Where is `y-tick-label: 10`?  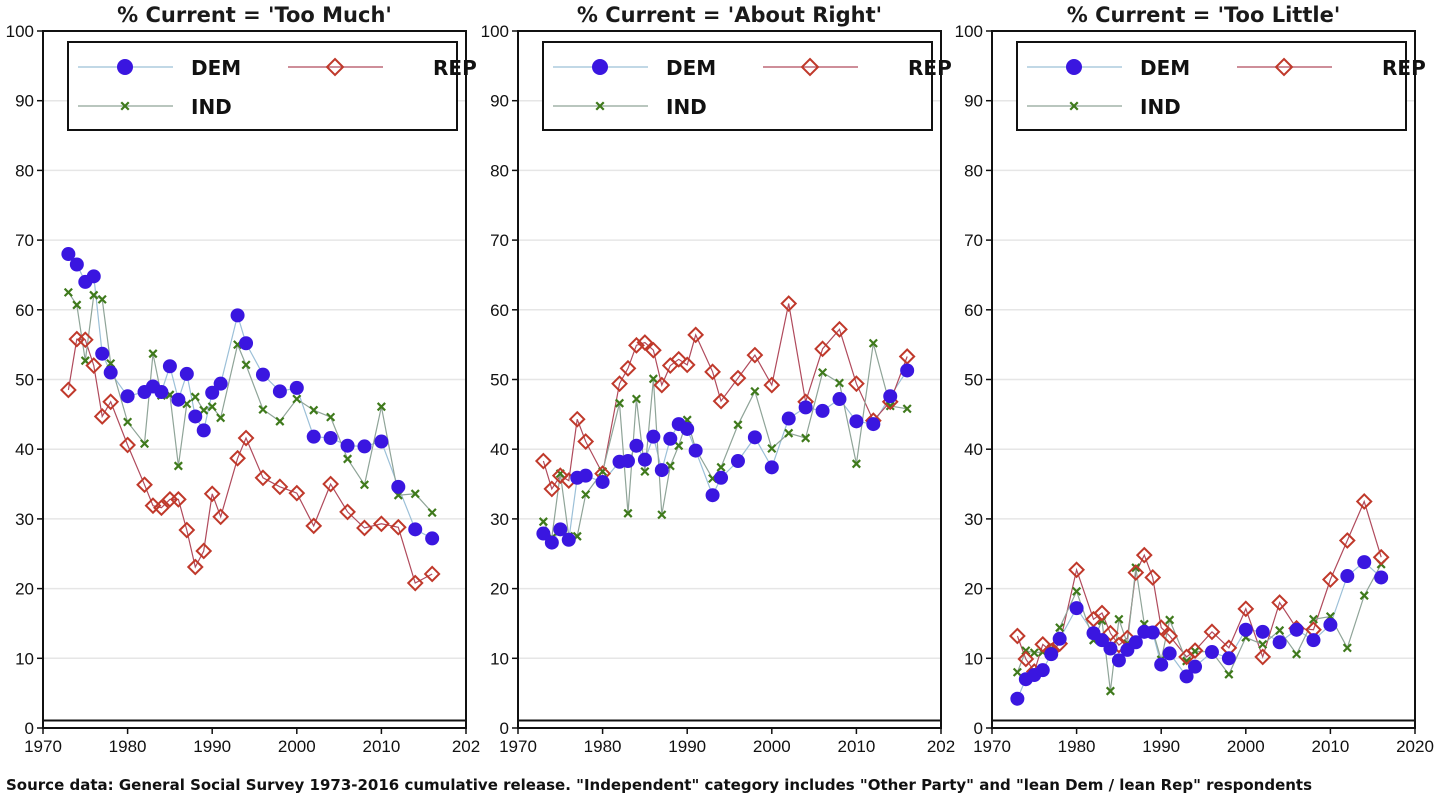
y-tick-label: 10 is located at coordinates (973, 658).